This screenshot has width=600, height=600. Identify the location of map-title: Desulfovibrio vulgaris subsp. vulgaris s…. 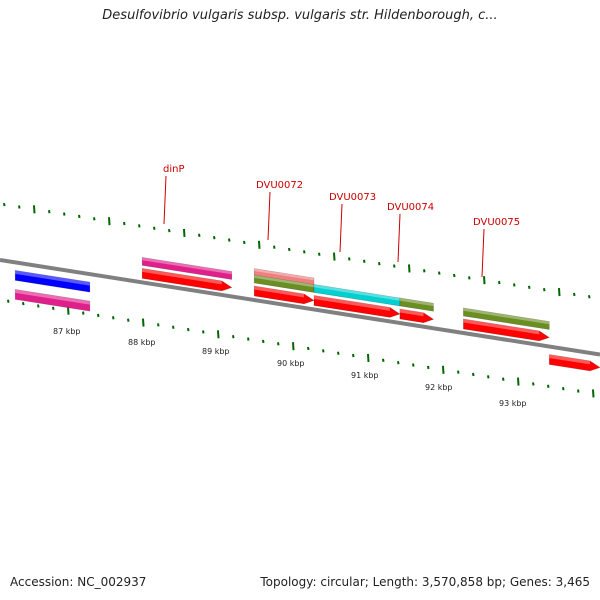
(300, 15).